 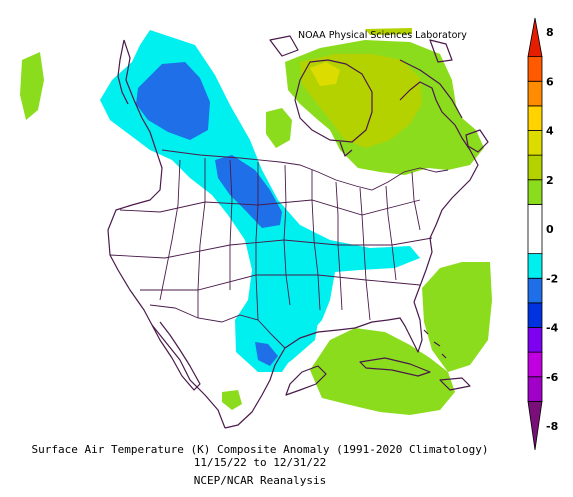 I want to click on colorbar-tick-label: -4, so click(x=552, y=328).